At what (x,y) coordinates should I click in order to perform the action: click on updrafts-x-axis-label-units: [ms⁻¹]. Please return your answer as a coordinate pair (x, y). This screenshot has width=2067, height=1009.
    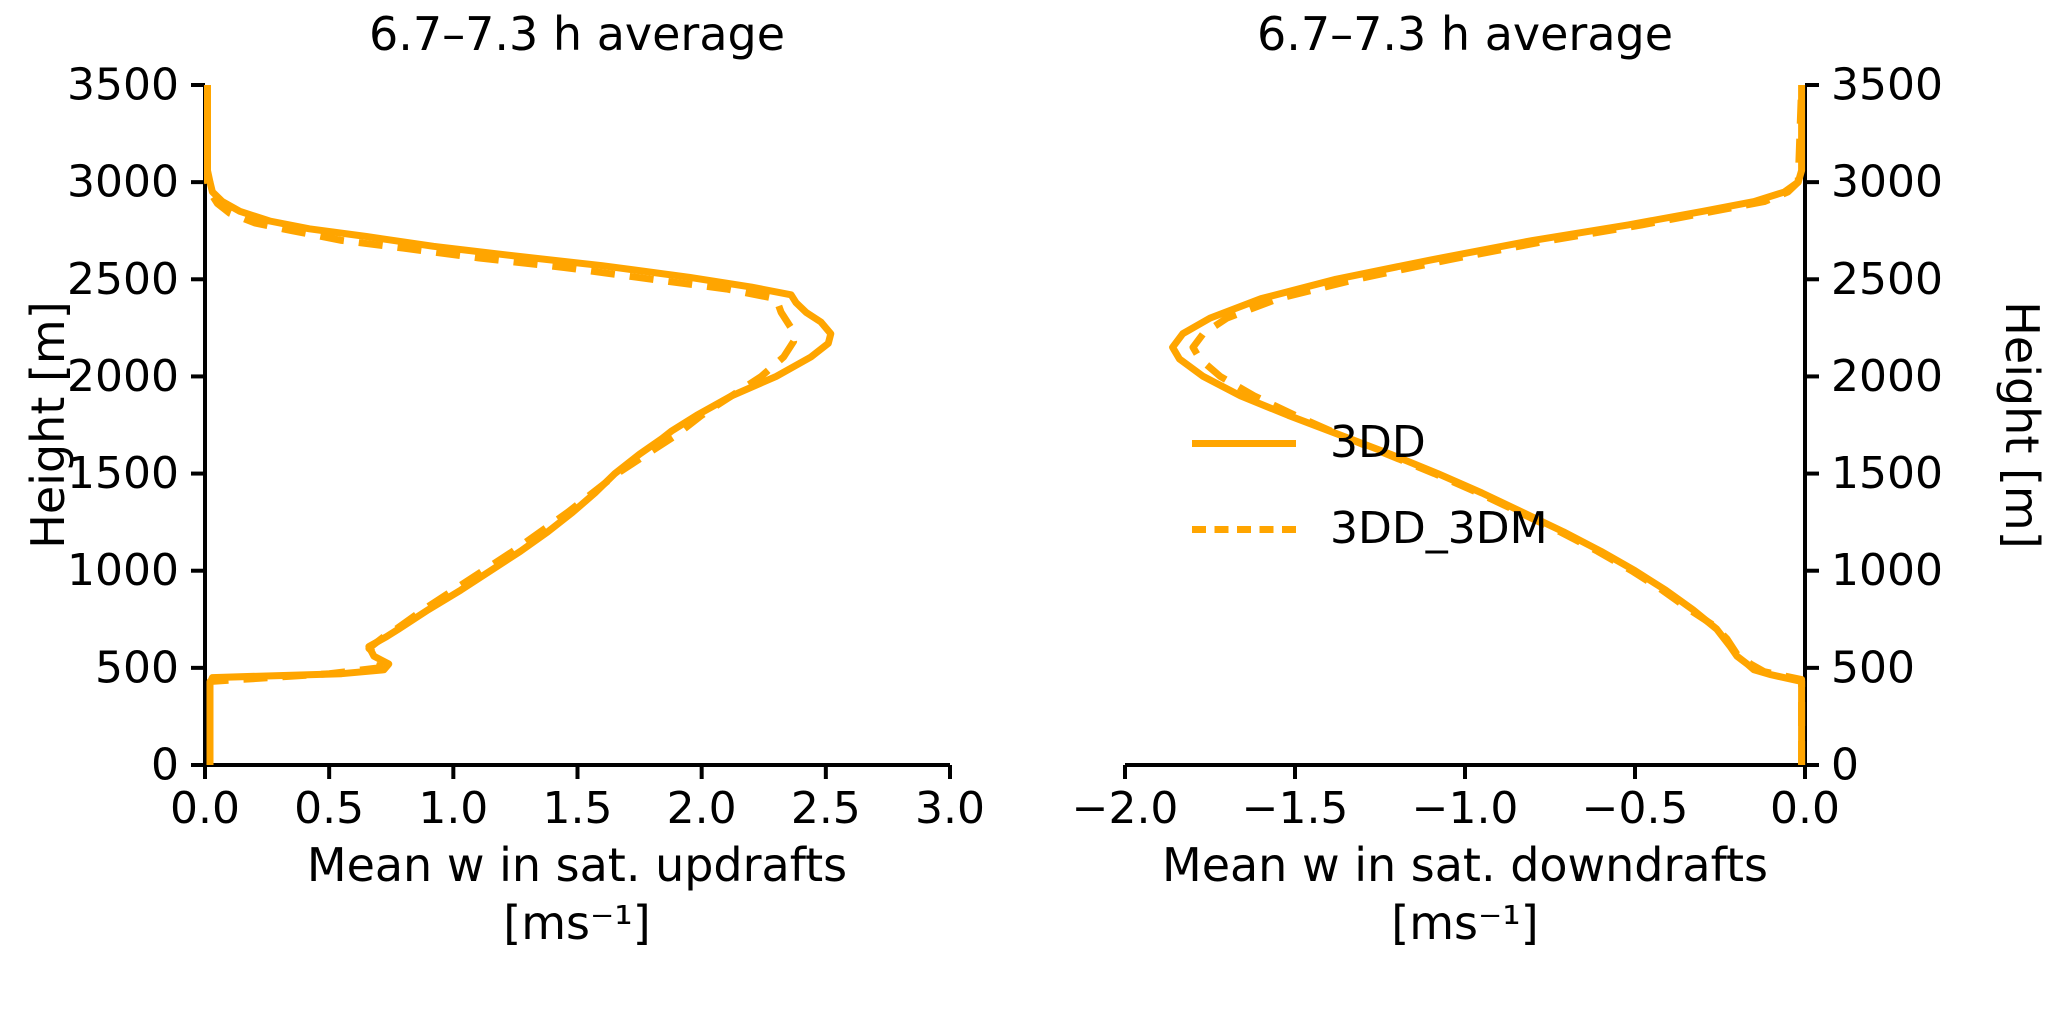
    Looking at the image, I should click on (577, 923).